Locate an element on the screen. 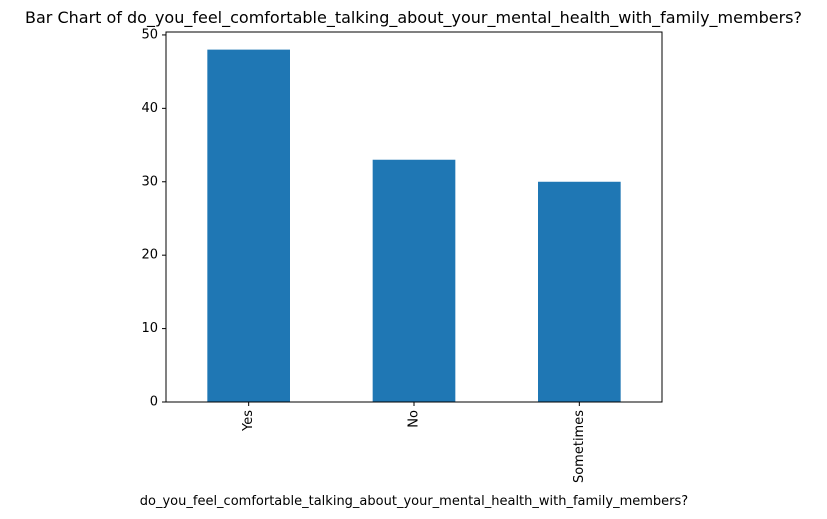 This screenshot has height=519, width=827. x-tick-label: Yes is located at coordinates (248, 421).